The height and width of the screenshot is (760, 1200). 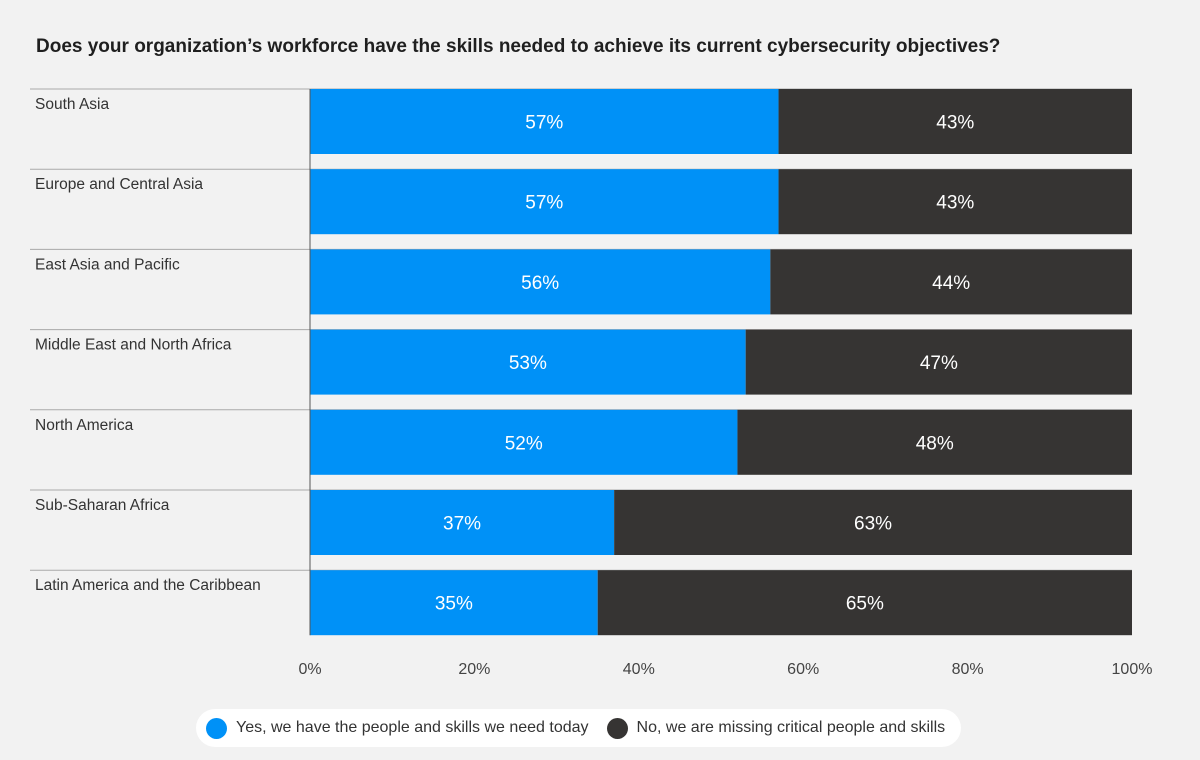 What do you see at coordinates (474, 669) in the screenshot?
I see `x-tick-label: 20%` at bounding box center [474, 669].